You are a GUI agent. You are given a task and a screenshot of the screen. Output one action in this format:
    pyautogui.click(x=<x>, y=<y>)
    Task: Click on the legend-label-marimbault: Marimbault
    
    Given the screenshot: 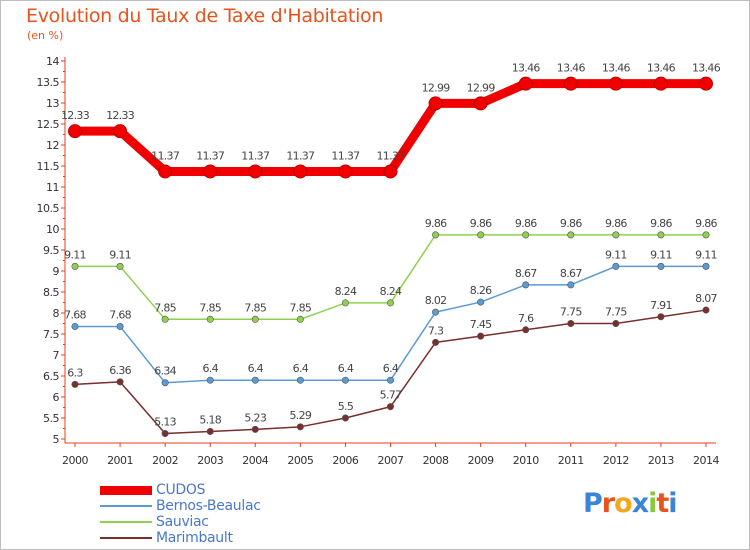 What is the action you would take?
    pyautogui.click(x=194, y=538)
    